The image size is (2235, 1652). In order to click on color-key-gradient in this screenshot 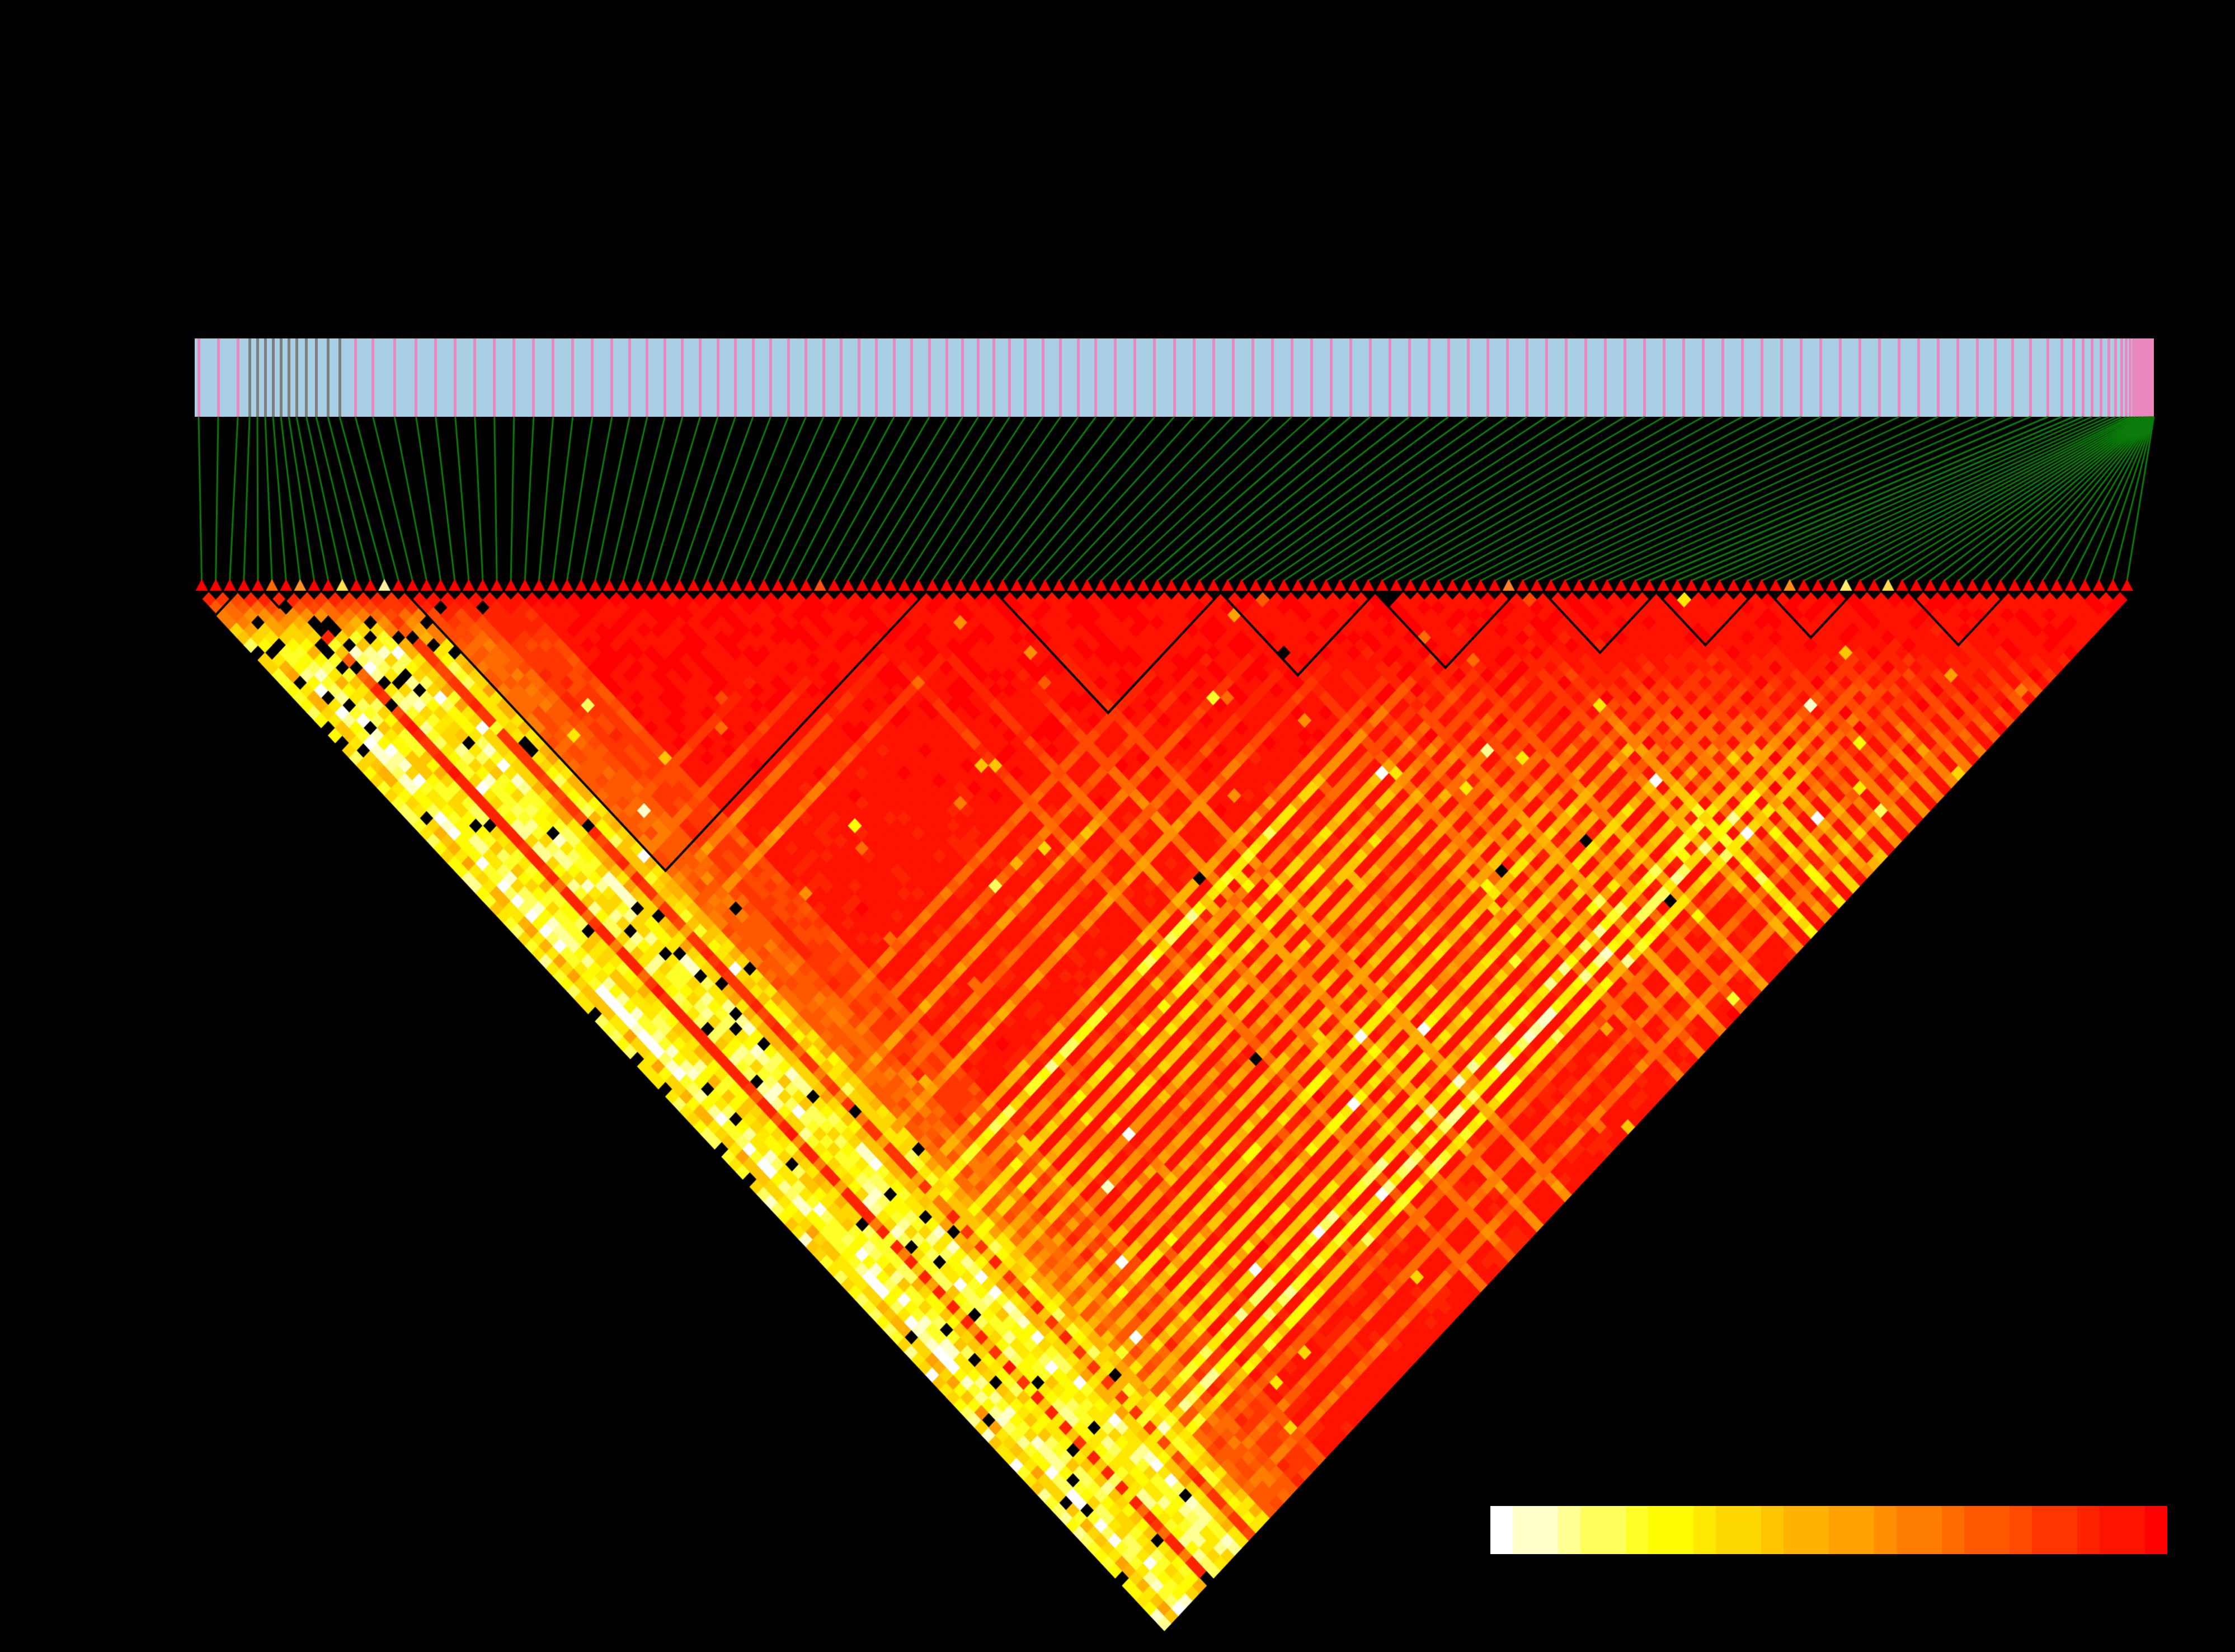, I will do `click(1828, 1530)`.